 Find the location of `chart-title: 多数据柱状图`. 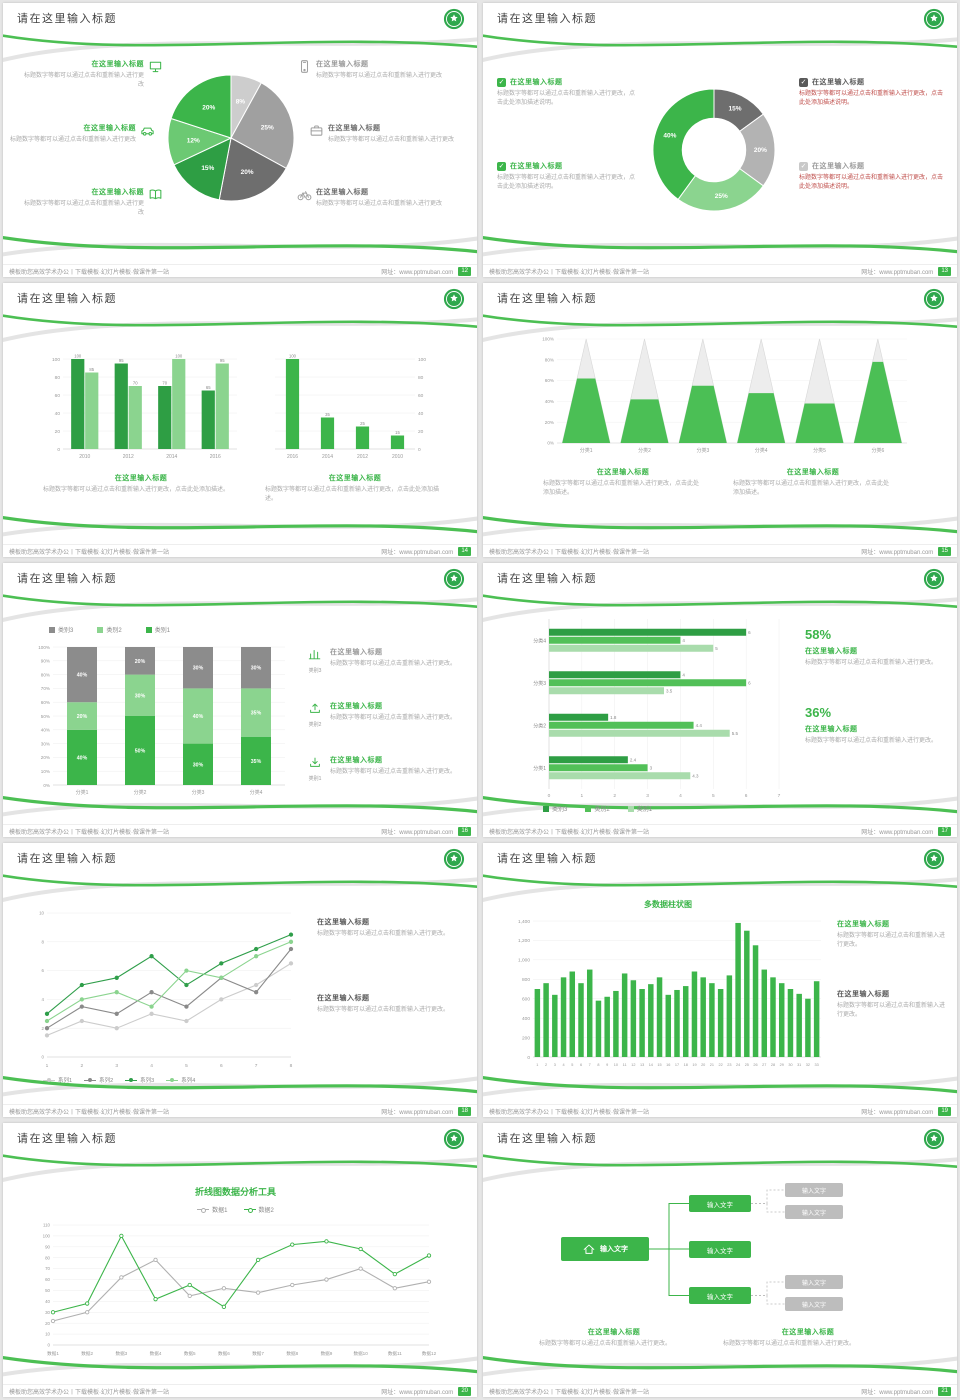

chart-title: 多数据柱状图 is located at coordinates (668, 904).